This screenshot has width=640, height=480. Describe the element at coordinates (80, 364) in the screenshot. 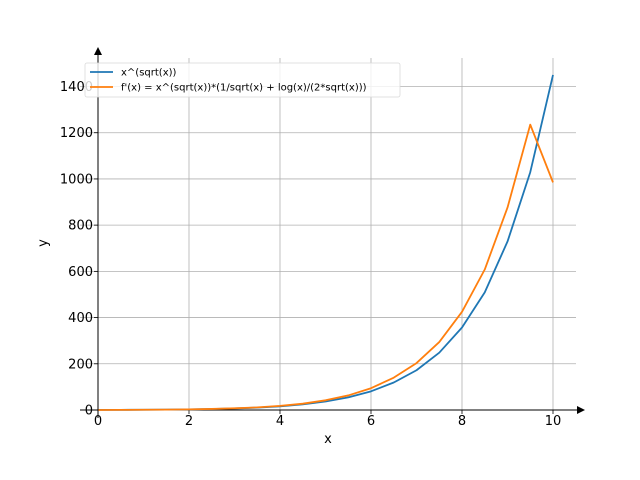

I see `y-tick-label-1: 200` at that location.